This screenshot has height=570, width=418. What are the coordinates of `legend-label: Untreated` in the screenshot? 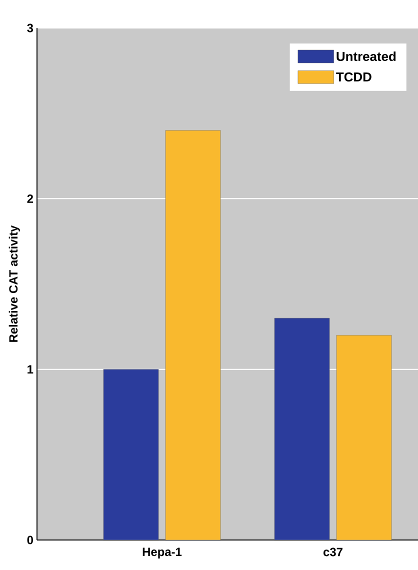 It's located at (366, 57).